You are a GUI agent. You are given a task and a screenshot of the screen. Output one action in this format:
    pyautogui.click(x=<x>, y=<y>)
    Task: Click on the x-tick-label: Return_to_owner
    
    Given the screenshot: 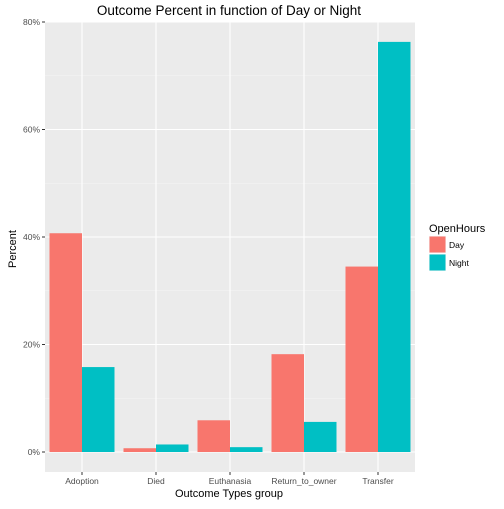 What is the action you would take?
    pyautogui.click(x=303, y=481)
    